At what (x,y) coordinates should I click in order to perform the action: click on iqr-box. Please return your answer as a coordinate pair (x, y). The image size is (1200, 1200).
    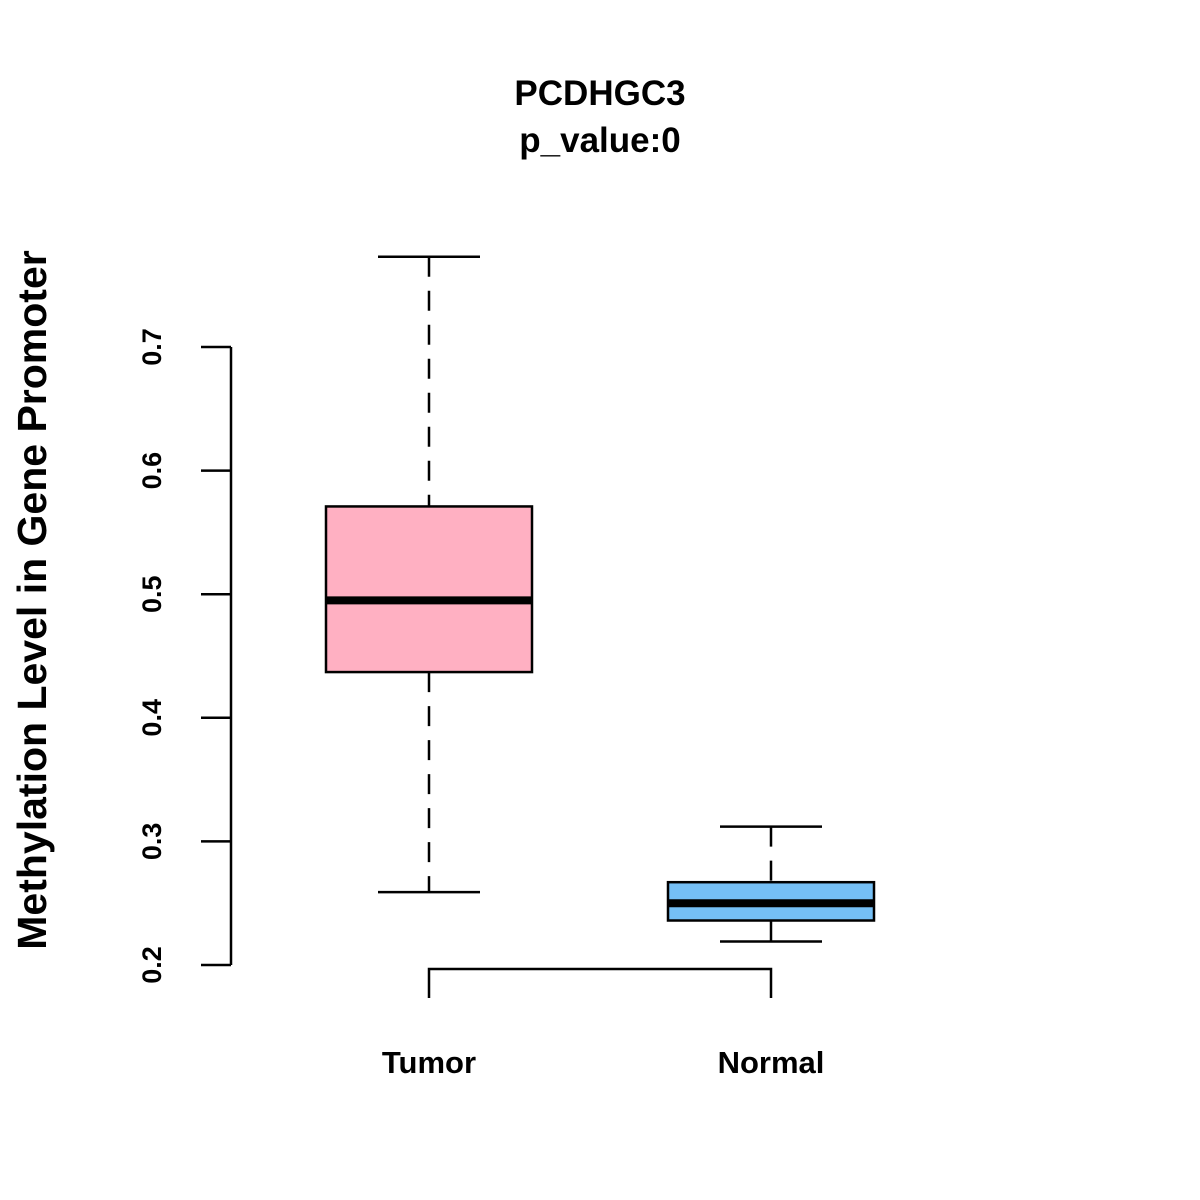
    Looking at the image, I should click on (429, 589).